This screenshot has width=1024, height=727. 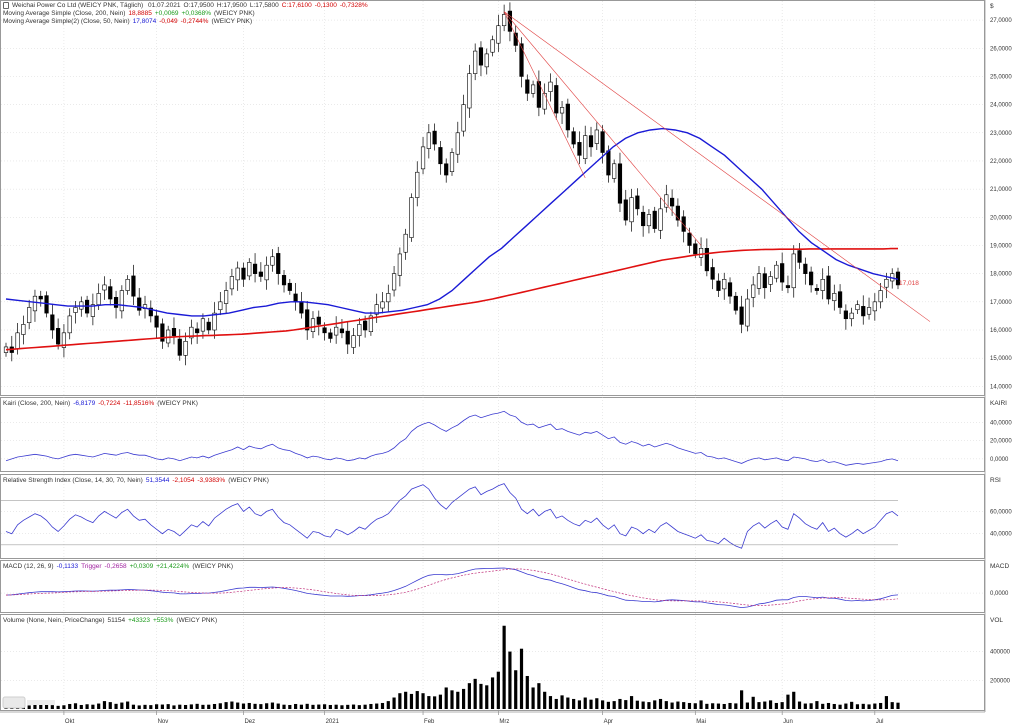 I want to click on macd-axis-name: MACD, so click(x=1000, y=566).